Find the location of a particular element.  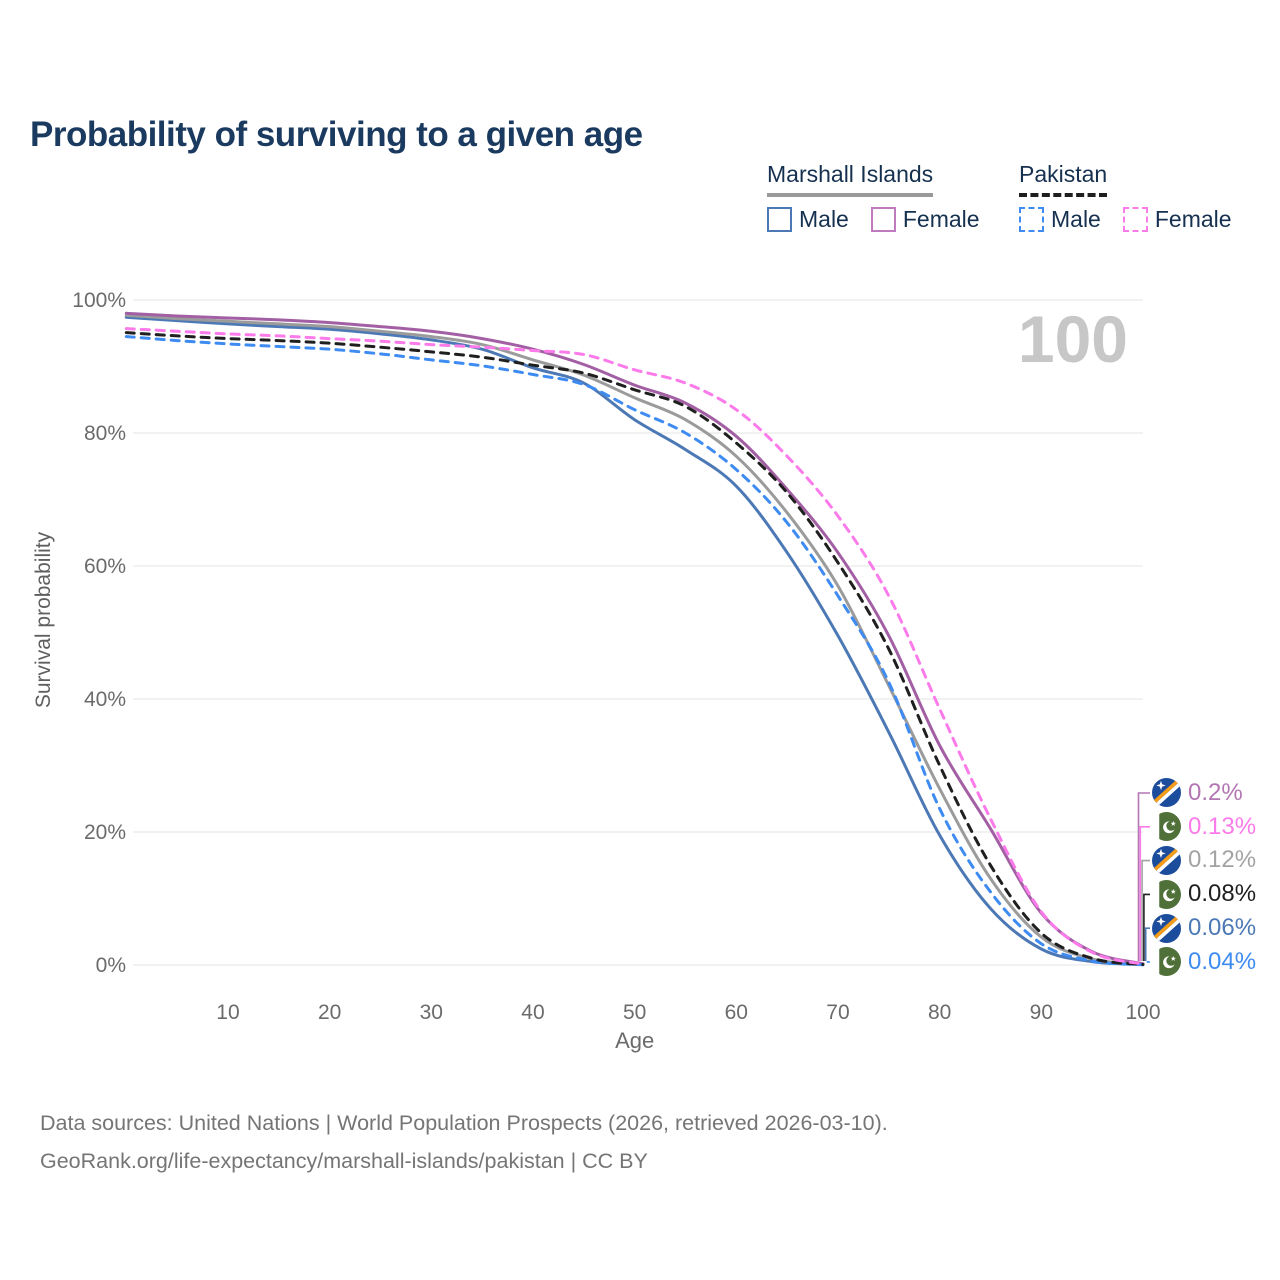

axis-tick-label: 50 is located at coordinates (634, 1012).